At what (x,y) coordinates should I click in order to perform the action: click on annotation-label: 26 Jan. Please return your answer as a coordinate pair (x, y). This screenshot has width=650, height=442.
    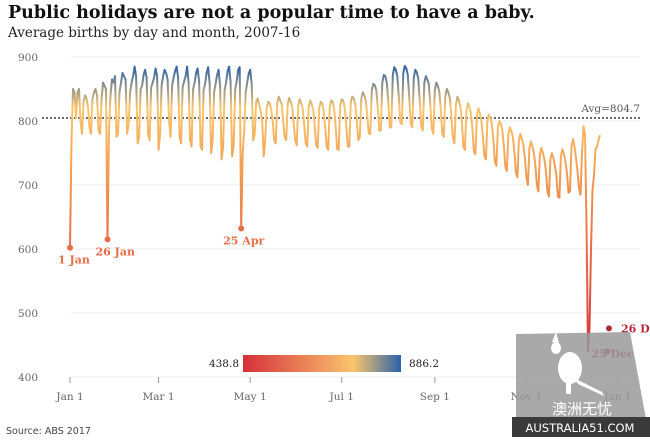
    Looking at the image, I should click on (115, 251).